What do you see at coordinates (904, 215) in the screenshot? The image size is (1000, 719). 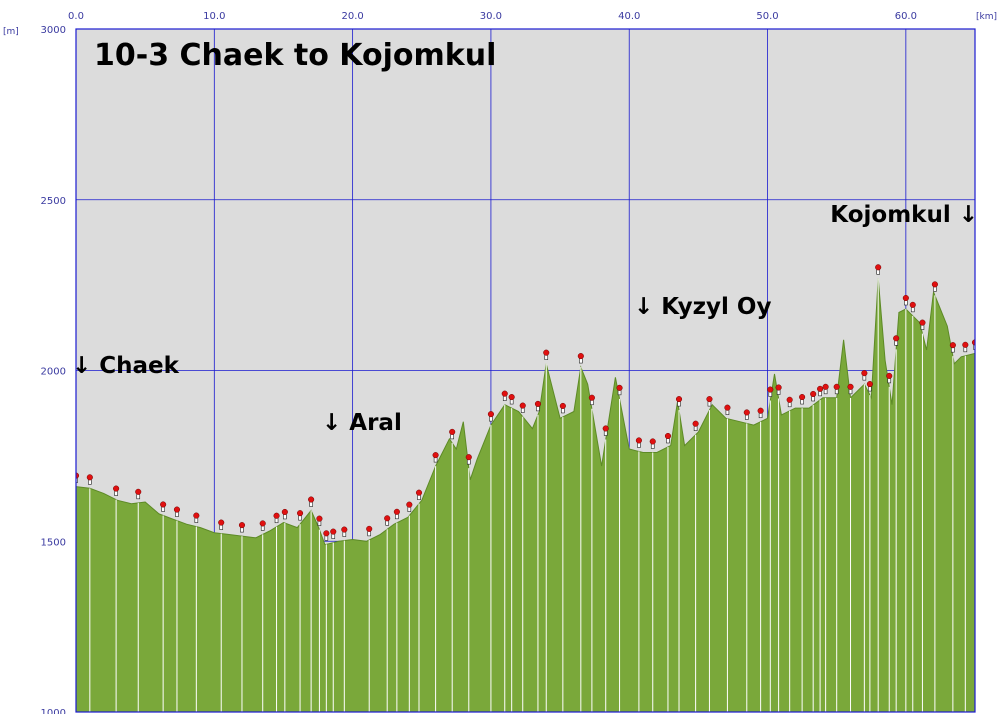 I see `place-annotation: Kojomkul ↓` at bounding box center [904, 215].